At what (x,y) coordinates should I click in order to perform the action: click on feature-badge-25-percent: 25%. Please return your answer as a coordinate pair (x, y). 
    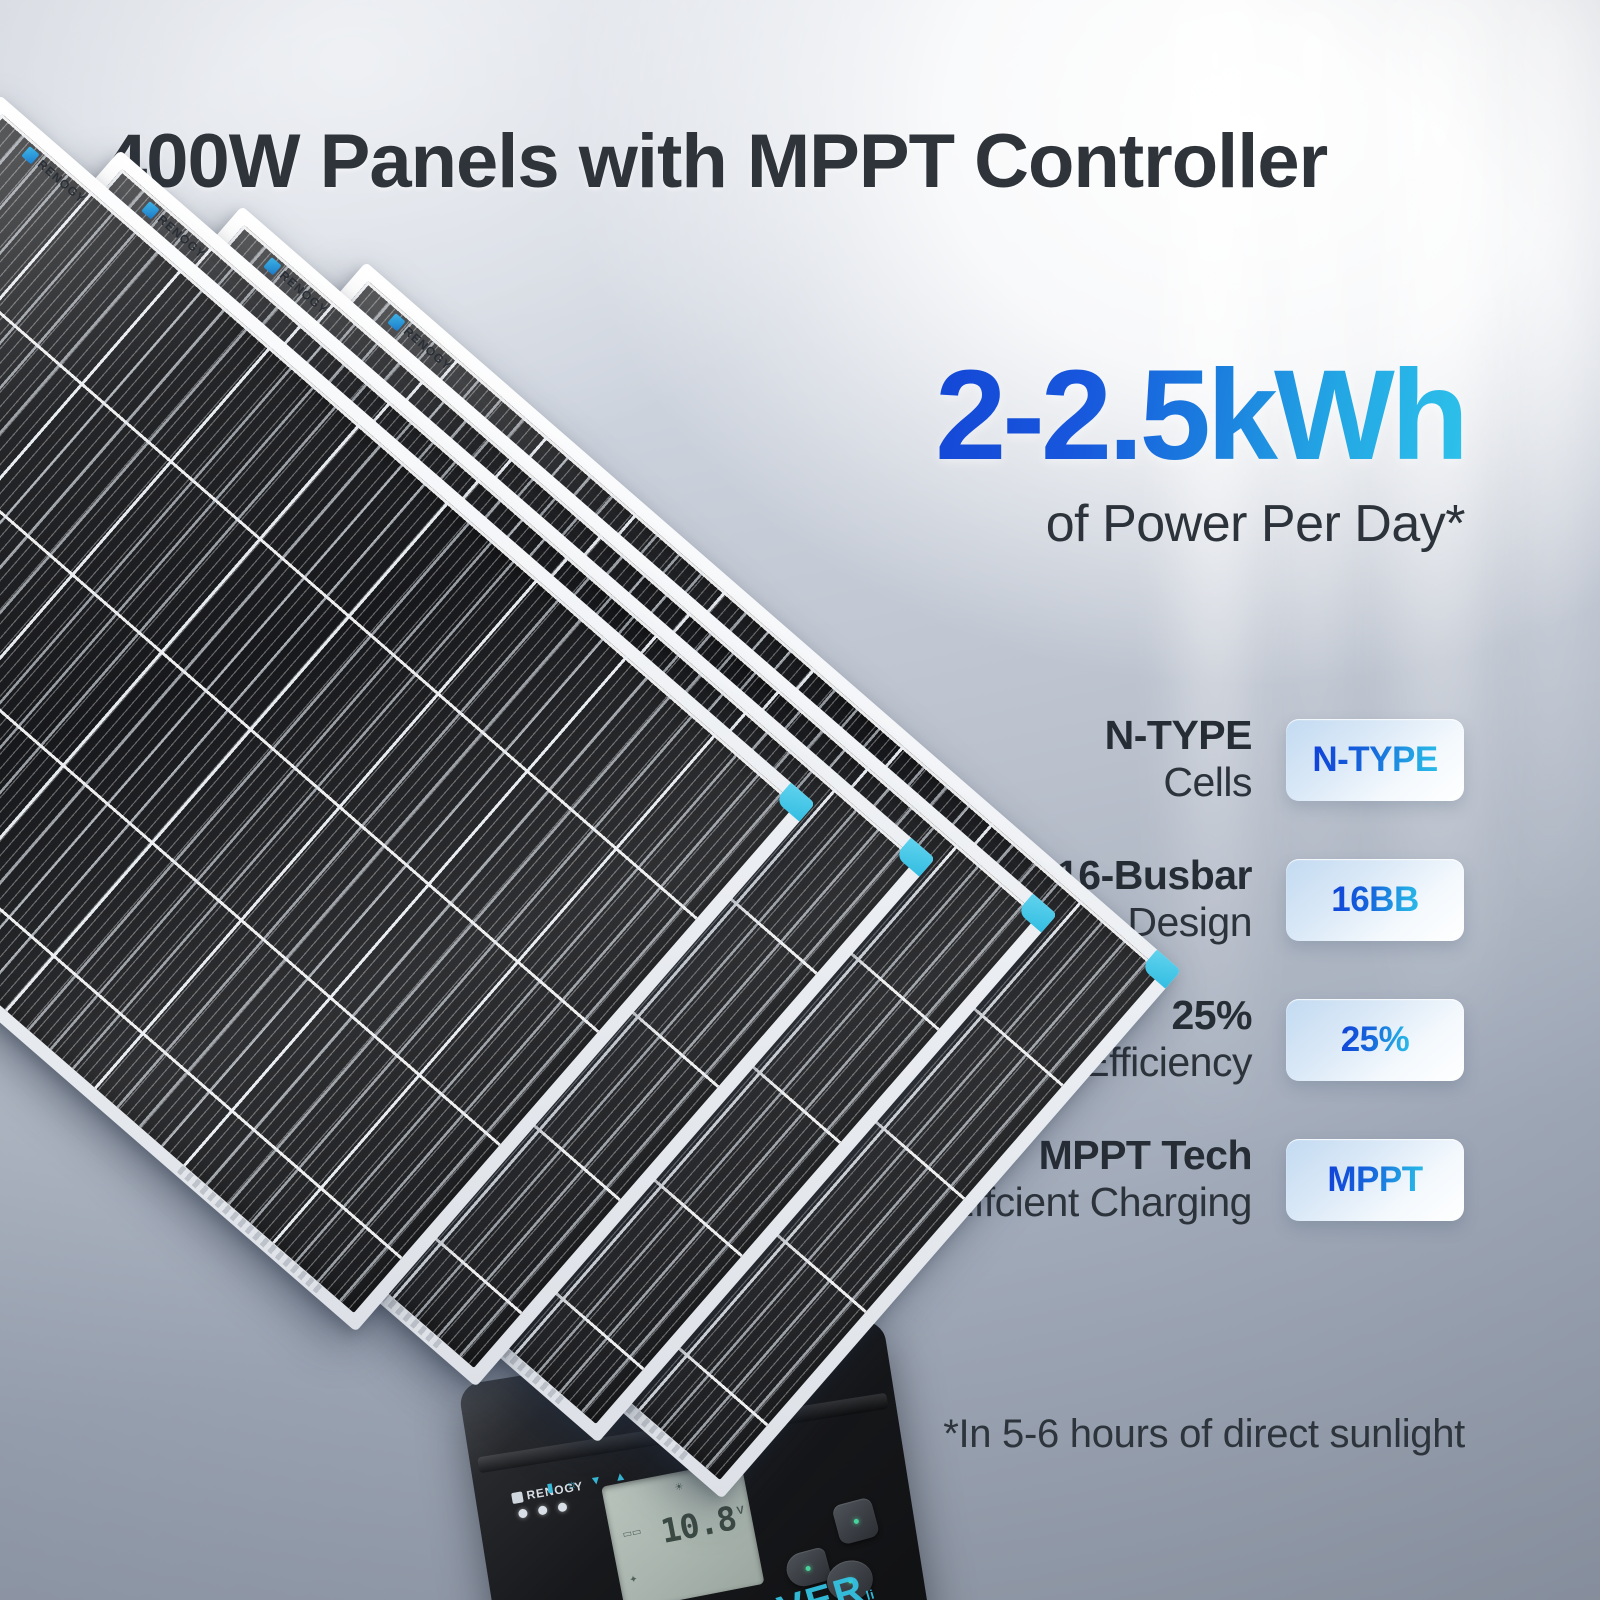
    Looking at the image, I should click on (1375, 1040).